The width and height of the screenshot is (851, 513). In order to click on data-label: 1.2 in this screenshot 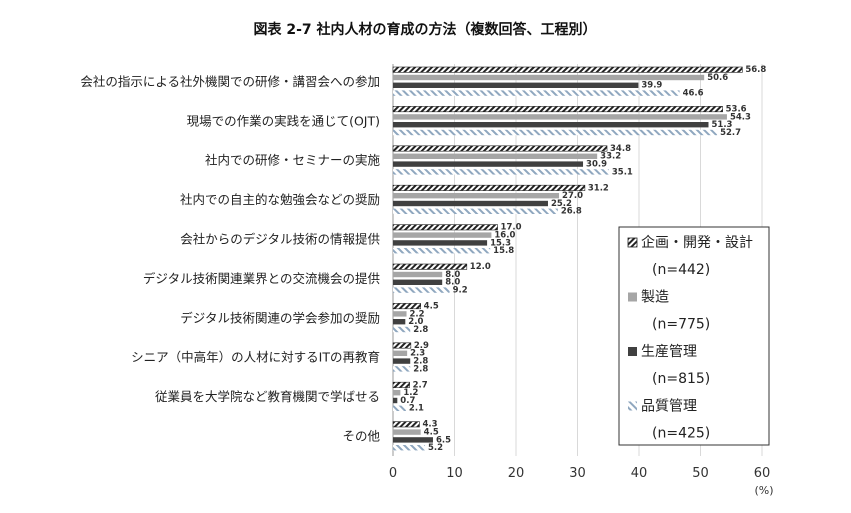, I will do `click(410, 393)`.